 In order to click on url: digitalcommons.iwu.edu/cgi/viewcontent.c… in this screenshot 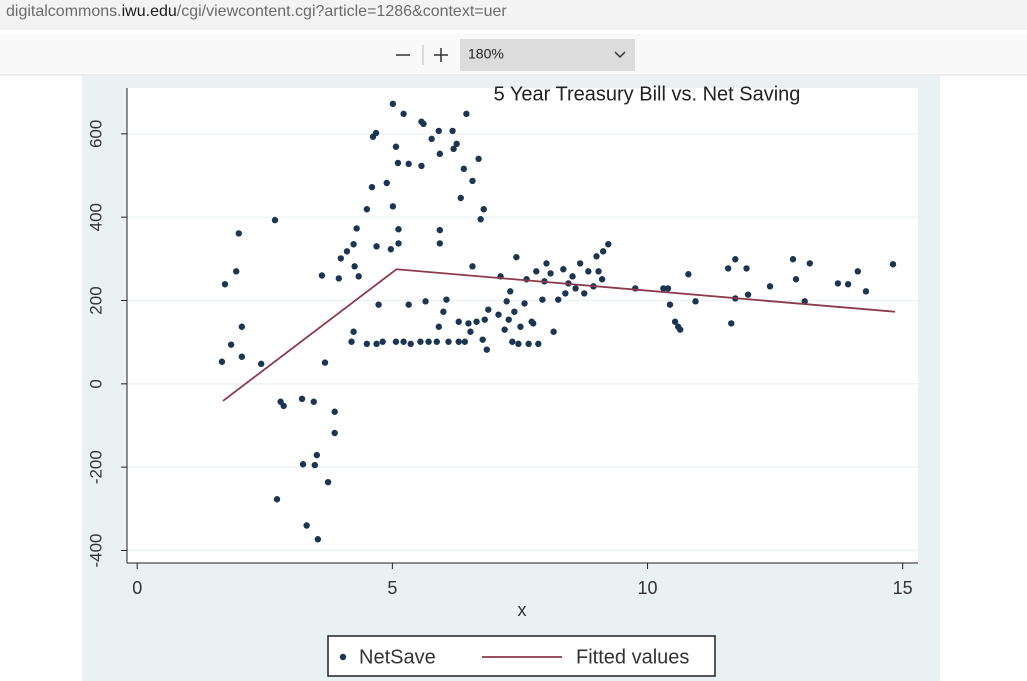, I will do `click(256, 11)`.